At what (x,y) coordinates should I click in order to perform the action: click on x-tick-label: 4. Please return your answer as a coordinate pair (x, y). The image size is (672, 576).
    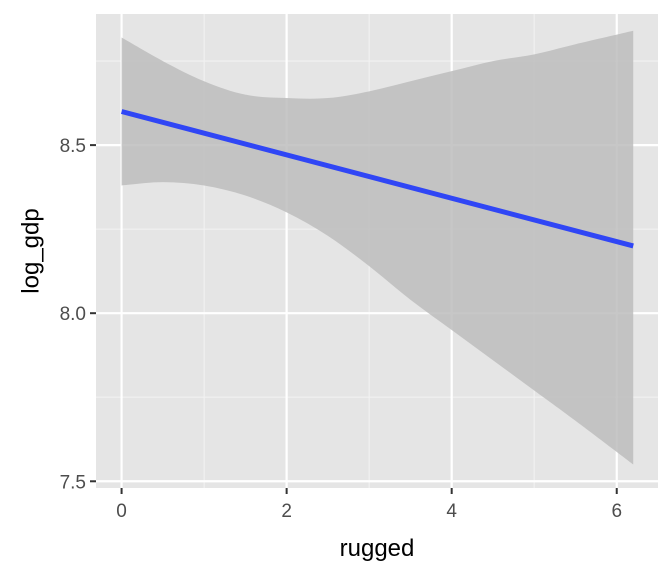
    Looking at the image, I should click on (451, 511).